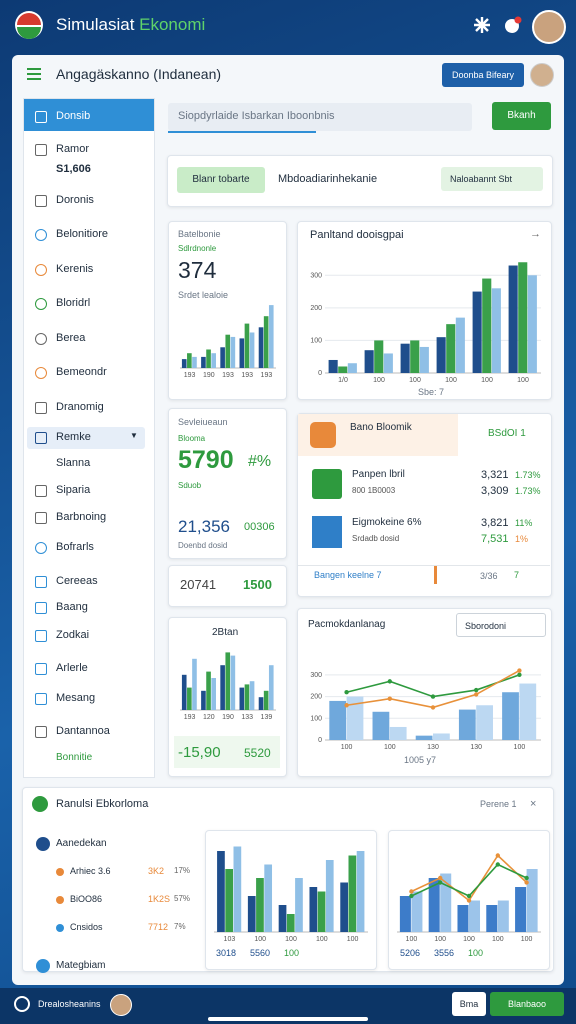  I want to click on list-name: Mategbiam, so click(81, 965).